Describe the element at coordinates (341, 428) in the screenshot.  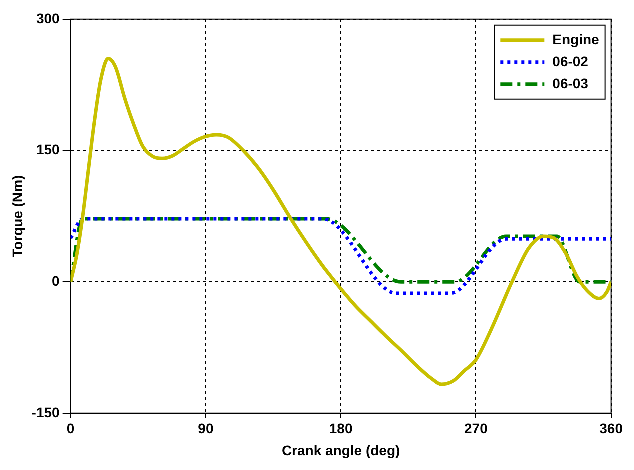
I see `x-tick-label: 180` at that location.